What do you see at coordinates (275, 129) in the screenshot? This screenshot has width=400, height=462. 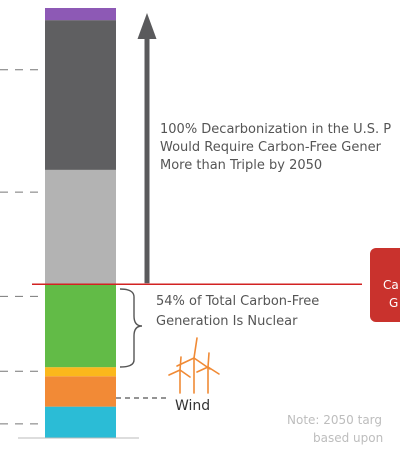 I see `decarbonization-text-line-1: 100% Decarbonization in the U.S. P` at bounding box center [275, 129].